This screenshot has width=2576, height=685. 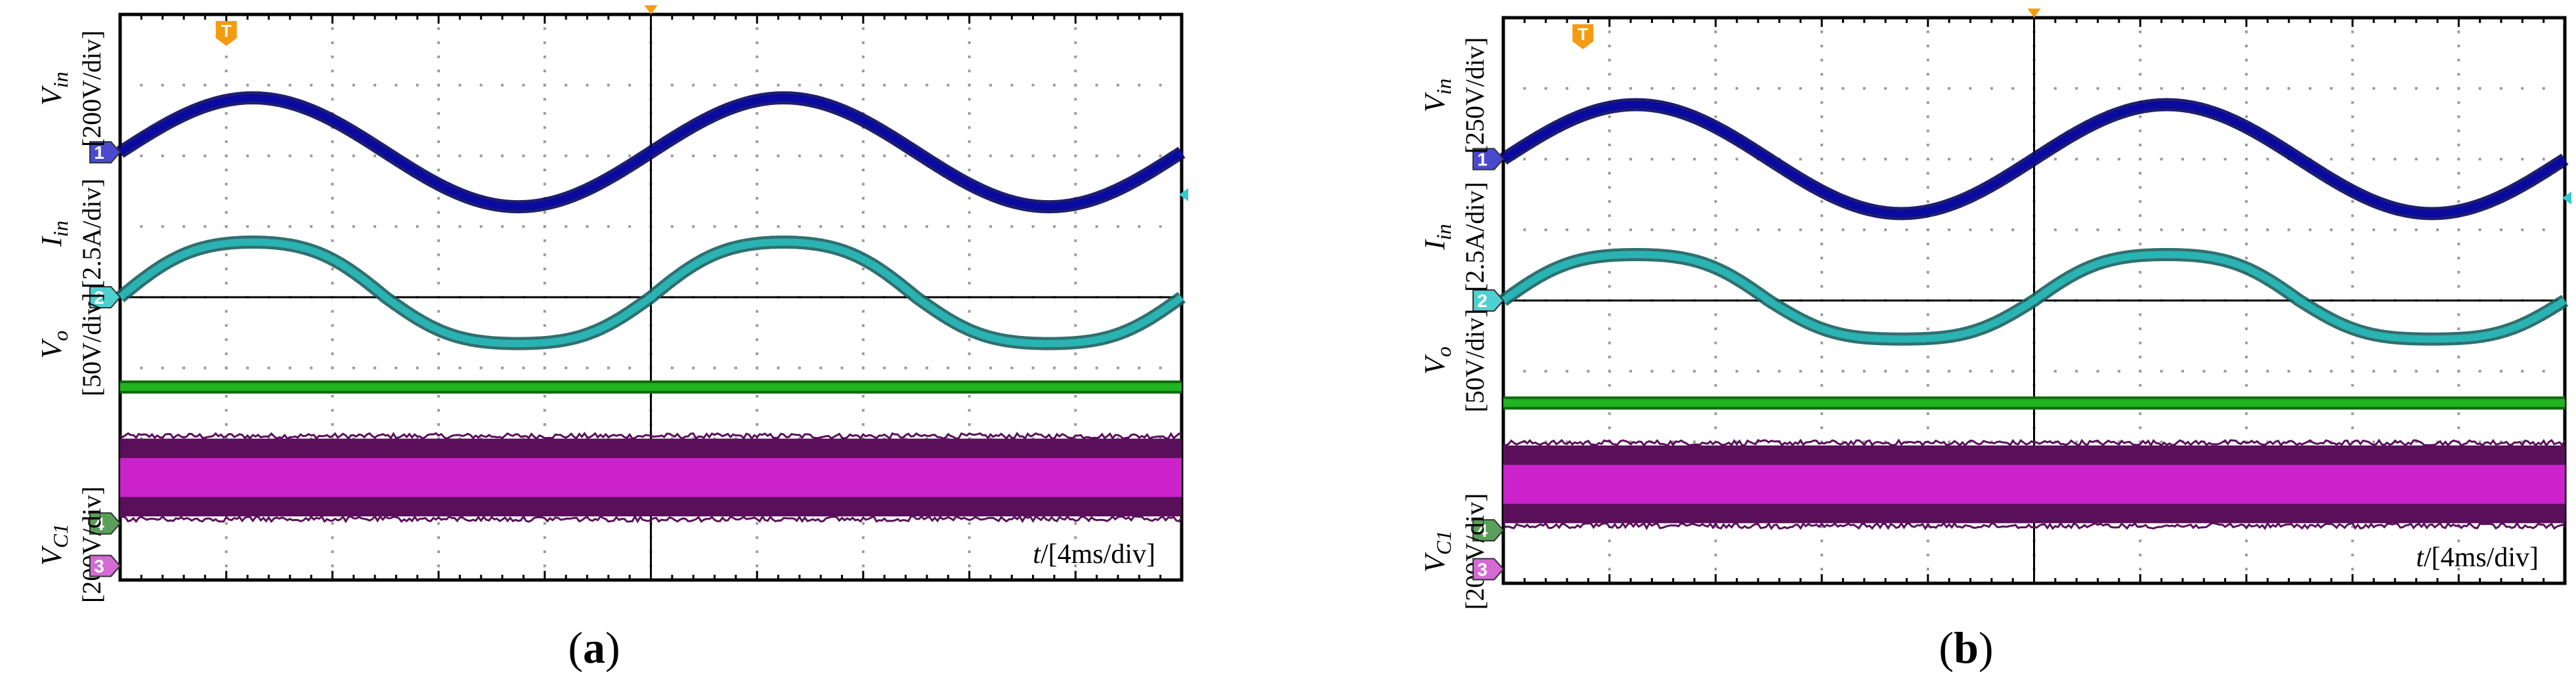 What do you see at coordinates (53, 545) in the screenshot?
I see `vc1-axis-name-a: VC1` at bounding box center [53, 545].